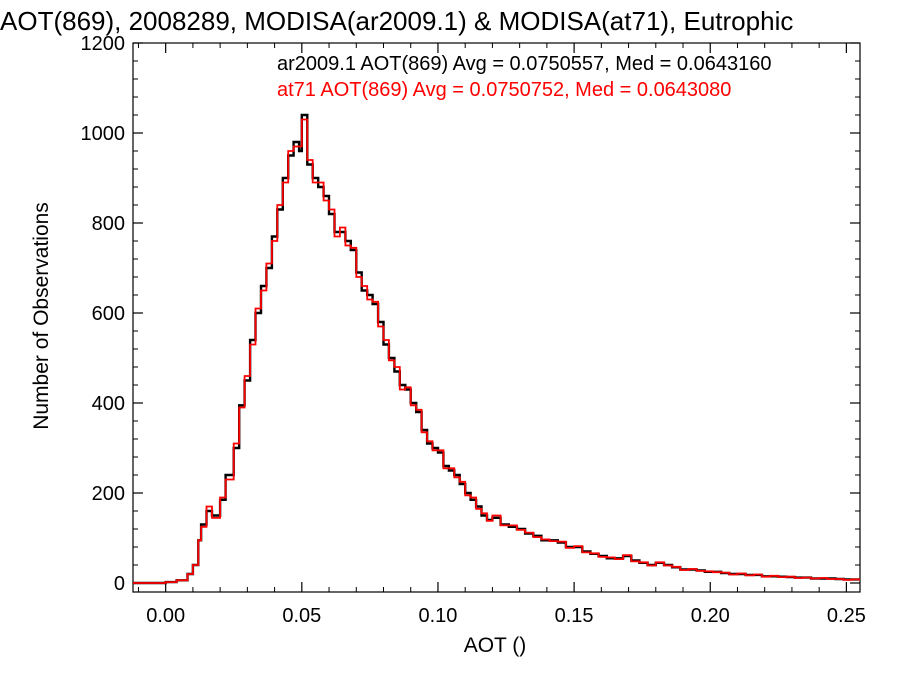 The width and height of the screenshot is (900, 675). Describe the element at coordinates (437, 616) in the screenshot. I see `x-tick-label: 0.10` at that location.